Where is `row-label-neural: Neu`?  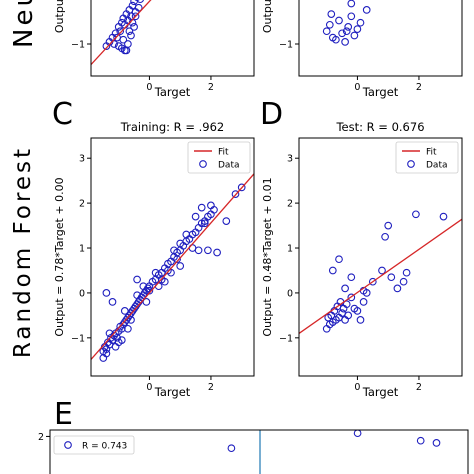 row-label-neural: Neu is located at coordinates (24, 24).